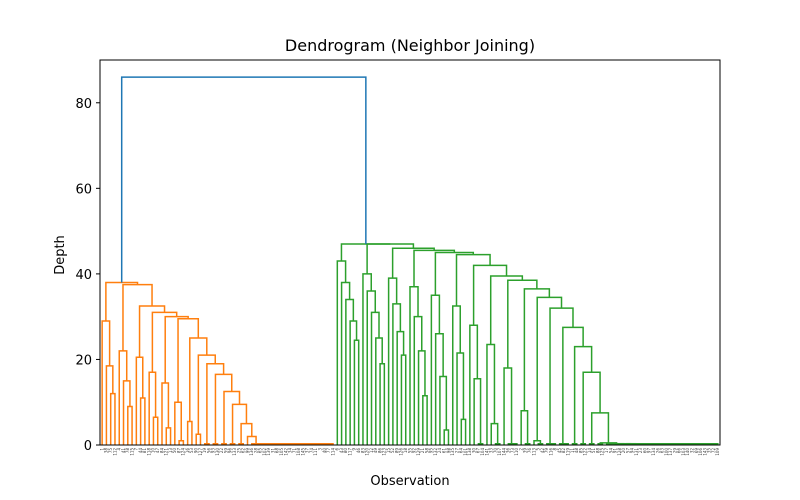 The width and height of the screenshot is (800, 500). What do you see at coordinates (221, 451) in the screenshot?
I see `leaf-label: 22` at bounding box center [221, 451].